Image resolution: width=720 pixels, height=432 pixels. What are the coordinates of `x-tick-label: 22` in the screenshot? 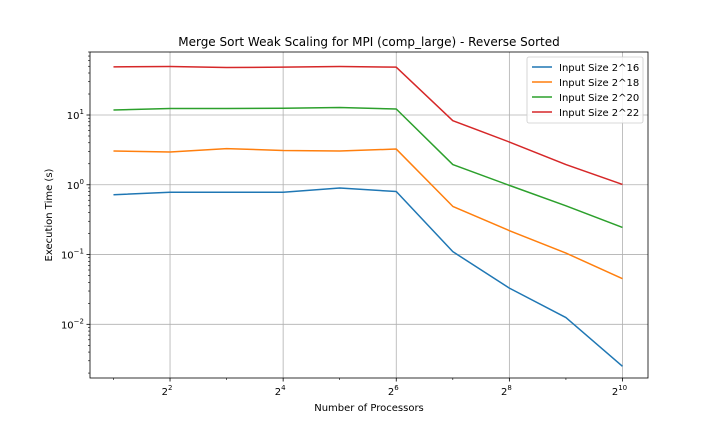 It's located at (167, 391).